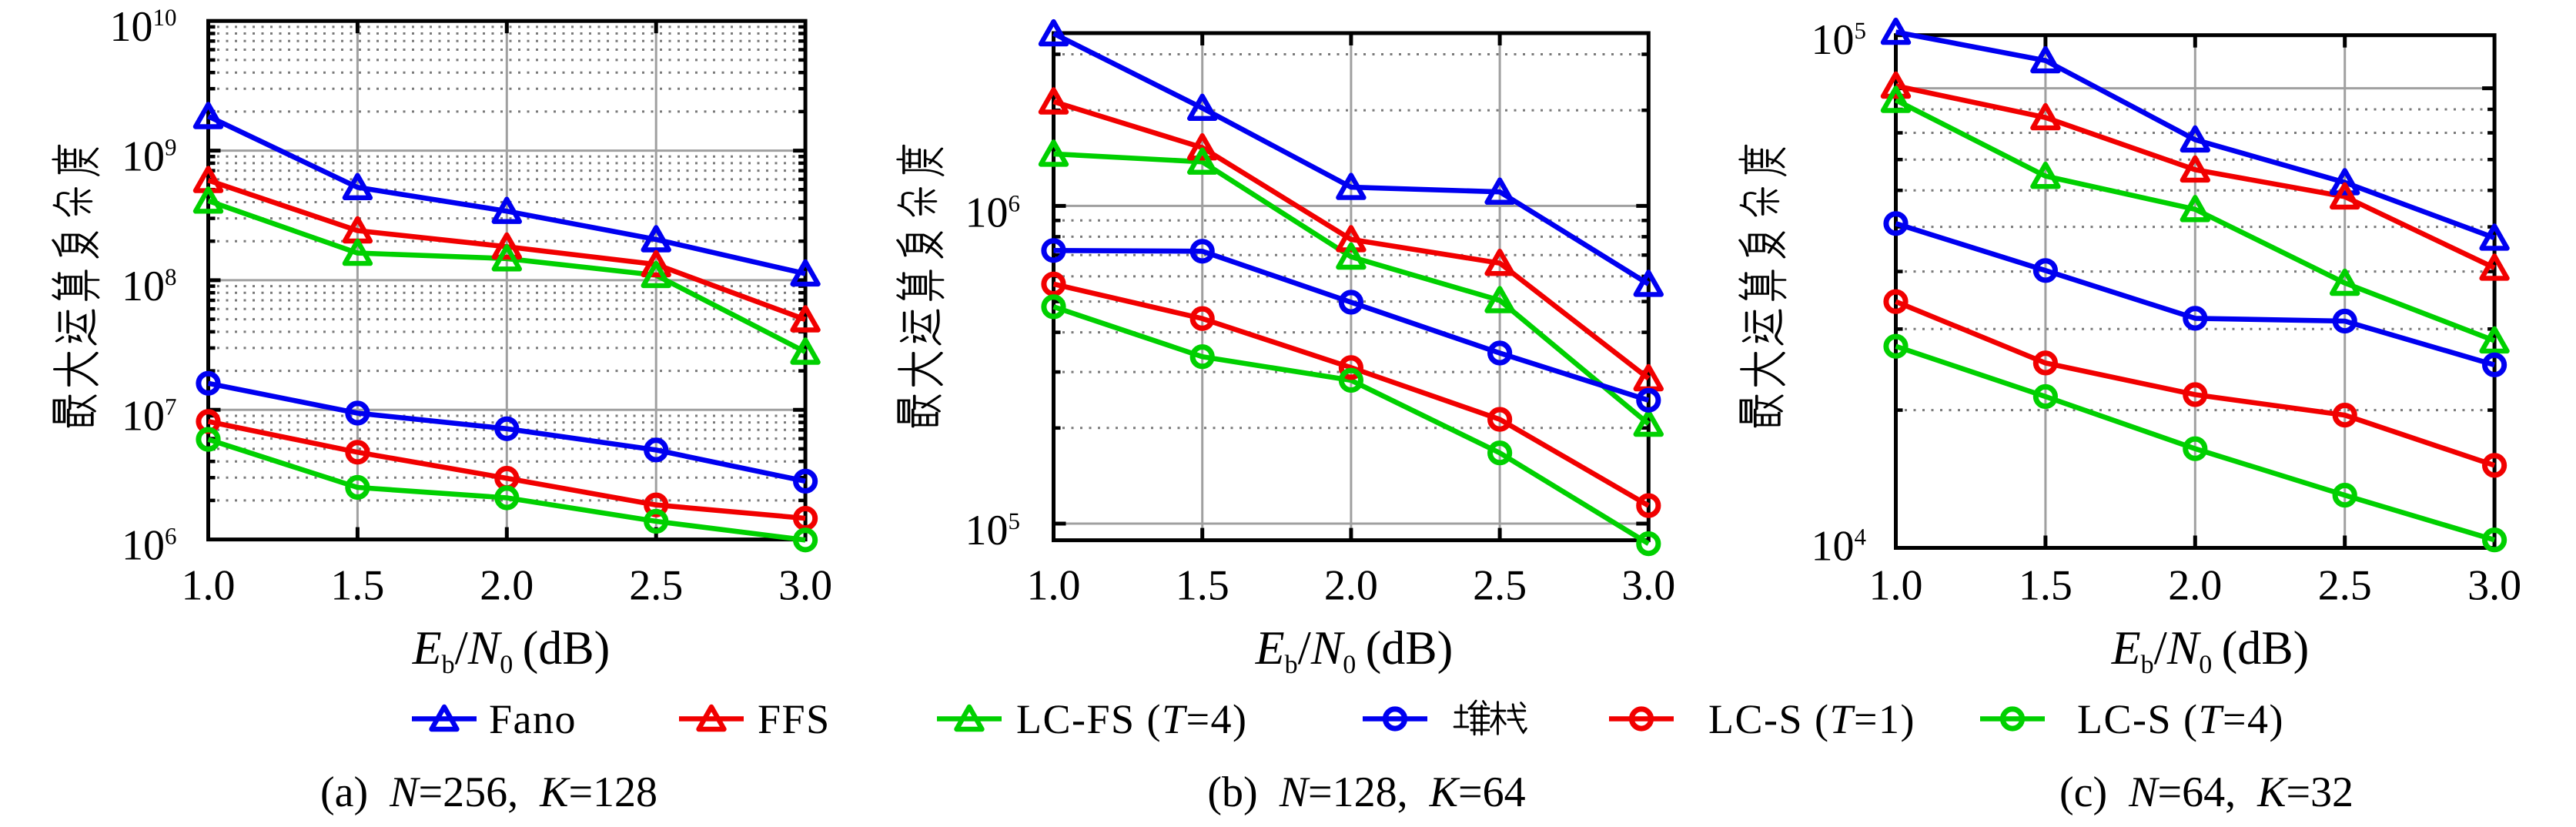  Describe the element at coordinates (1840, 547) in the screenshot. I see `svg-text: 10⁴` at that location.